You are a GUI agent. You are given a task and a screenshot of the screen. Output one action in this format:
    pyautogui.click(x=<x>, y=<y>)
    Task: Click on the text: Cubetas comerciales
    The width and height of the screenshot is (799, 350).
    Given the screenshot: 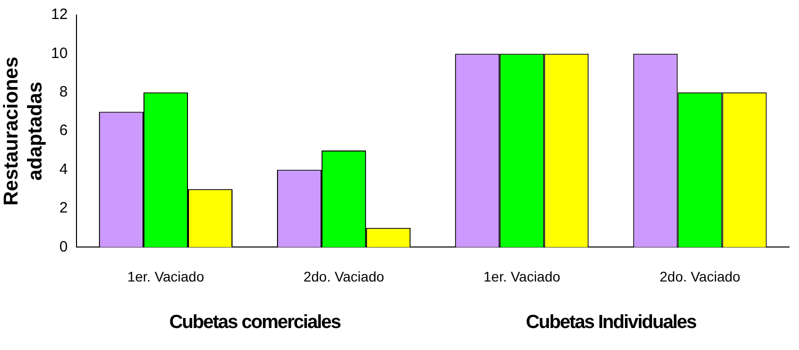 What is the action you would take?
    pyautogui.click(x=254, y=323)
    